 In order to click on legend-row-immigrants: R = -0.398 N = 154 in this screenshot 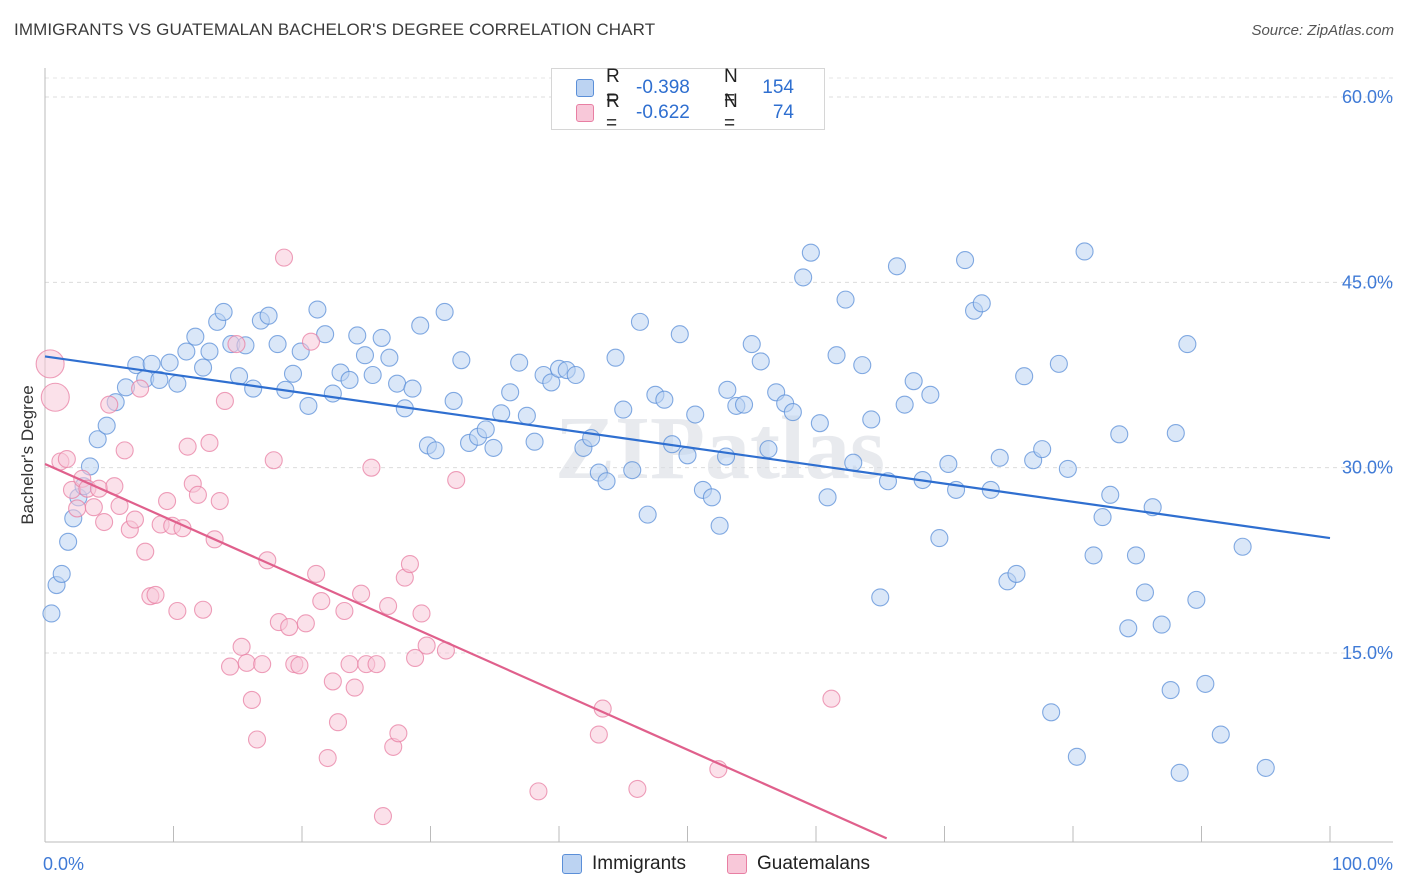, I will do `click(685, 87)`.